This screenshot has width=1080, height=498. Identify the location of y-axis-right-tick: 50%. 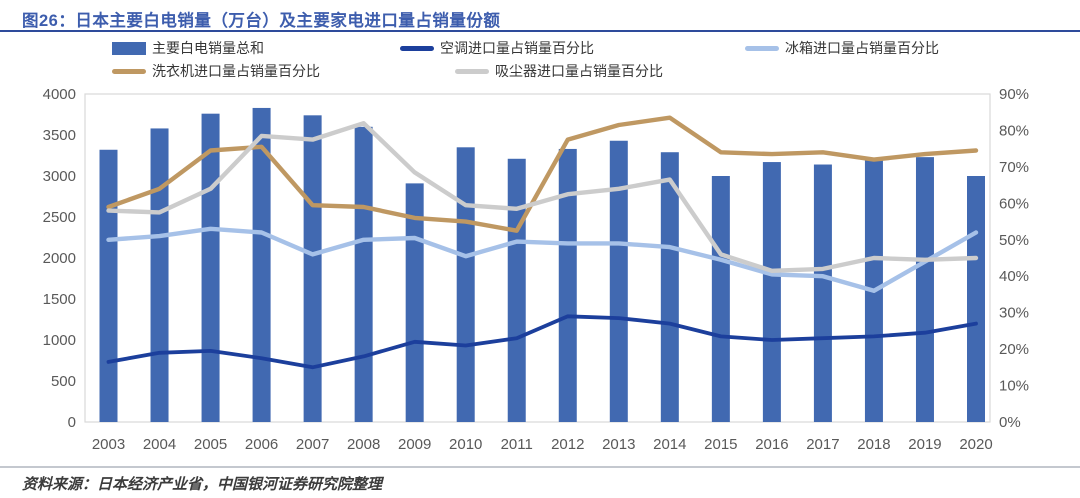
(1014, 240).